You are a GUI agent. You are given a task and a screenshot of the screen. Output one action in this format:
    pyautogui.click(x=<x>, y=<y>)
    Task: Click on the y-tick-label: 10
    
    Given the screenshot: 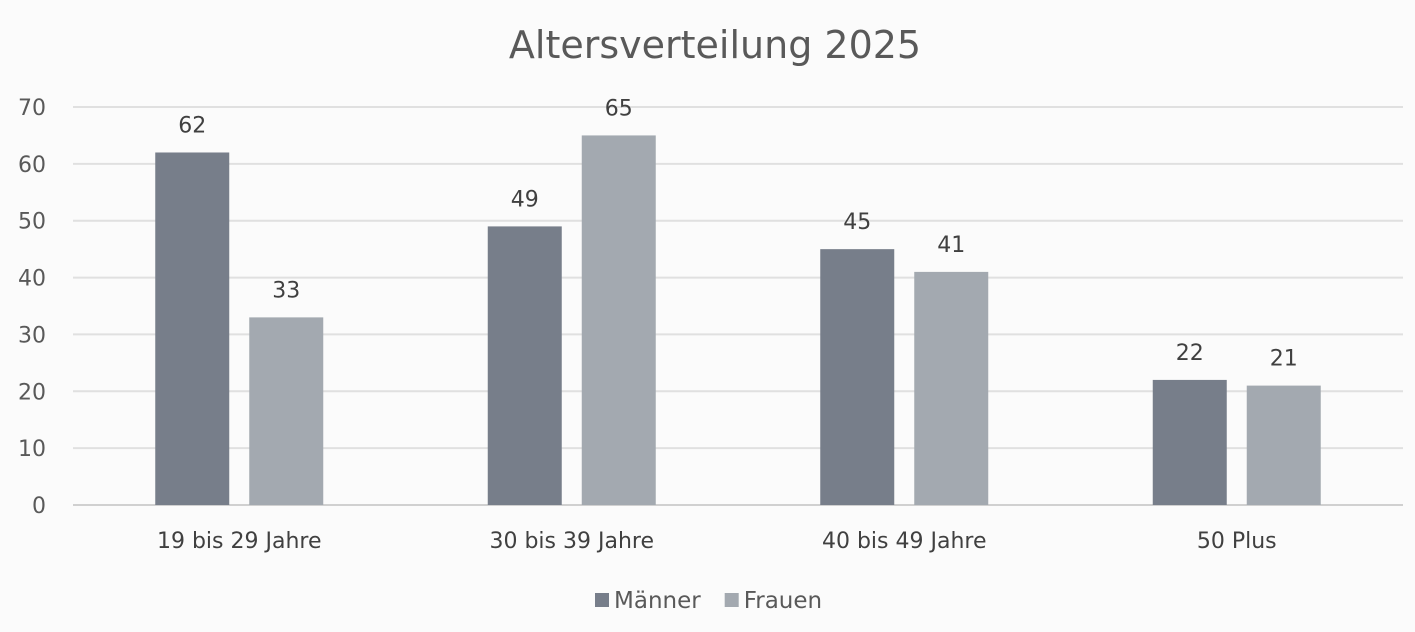 What is the action you would take?
    pyautogui.click(x=32, y=449)
    